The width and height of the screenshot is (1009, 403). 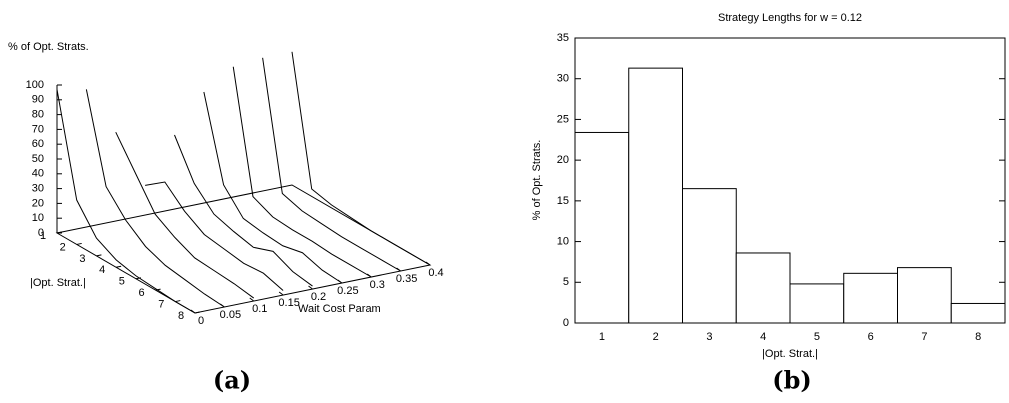 What do you see at coordinates (38, 115) in the screenshot?
I see `z-tick-label: 80` at bounding box center [38, 115].